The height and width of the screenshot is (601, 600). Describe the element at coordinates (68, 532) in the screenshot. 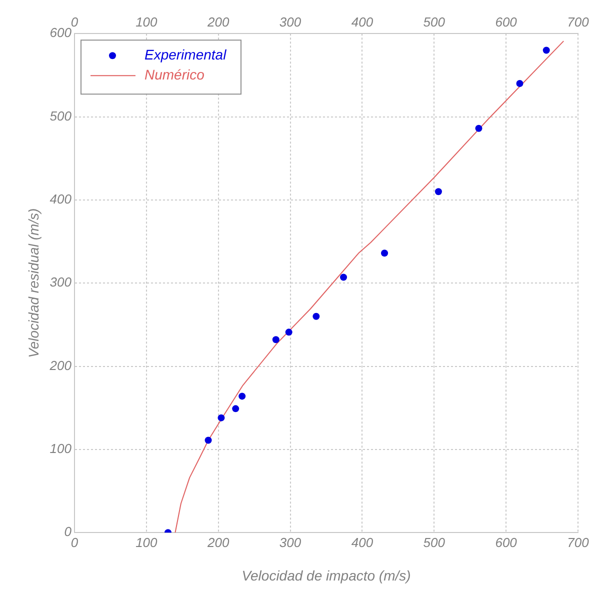

I see `y-tick-label: 0` at that location.